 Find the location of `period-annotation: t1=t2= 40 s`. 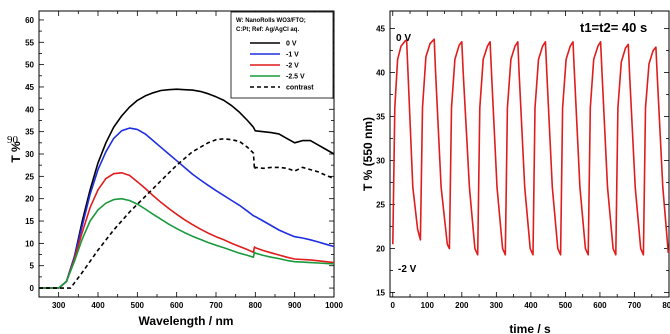

period-annotation: t1=t2= 40 s is located at coordinates (613, 27).